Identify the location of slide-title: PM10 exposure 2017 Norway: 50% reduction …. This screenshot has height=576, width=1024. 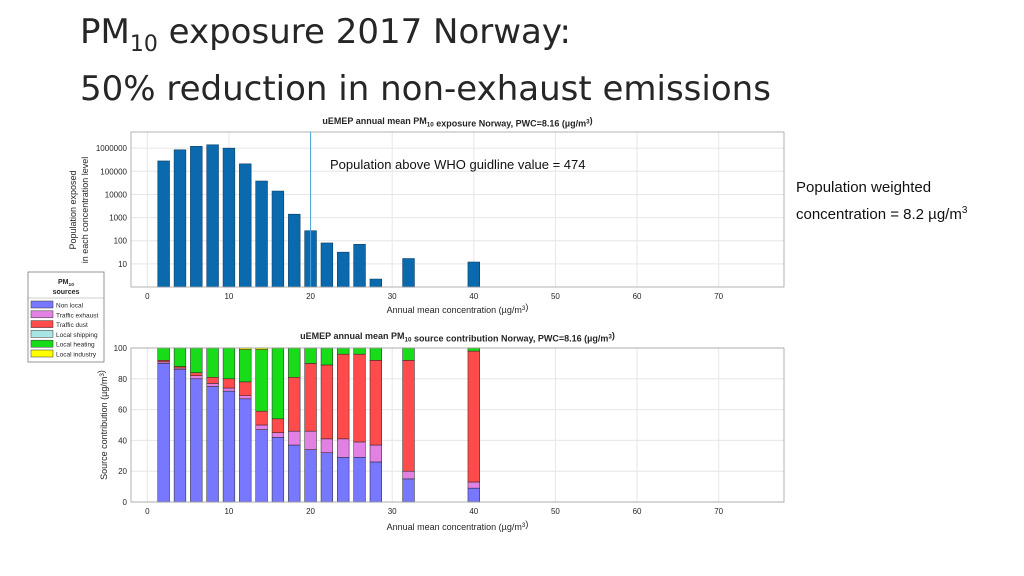
(425, 60).